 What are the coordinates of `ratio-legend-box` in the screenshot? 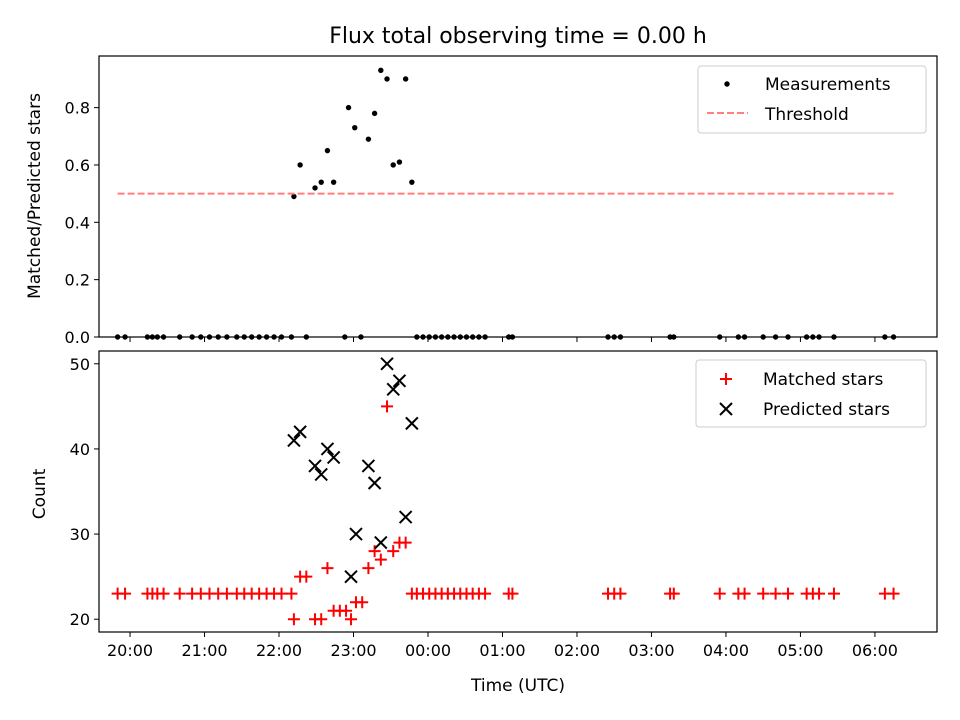 It's located at (812, 99).